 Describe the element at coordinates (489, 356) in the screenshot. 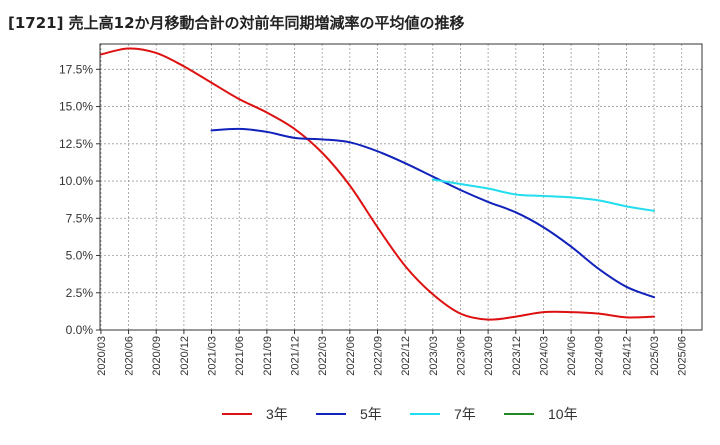

I see `x-tick-label: 2023/09` at that location.